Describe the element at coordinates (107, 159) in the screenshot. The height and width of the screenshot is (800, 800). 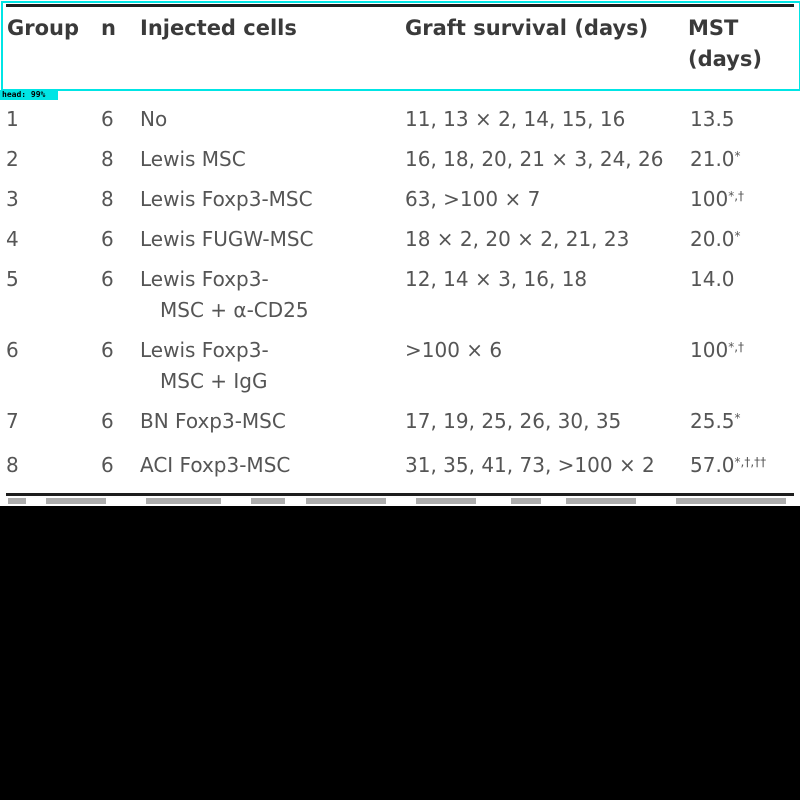
I see `row-2-n: 8` at that location.